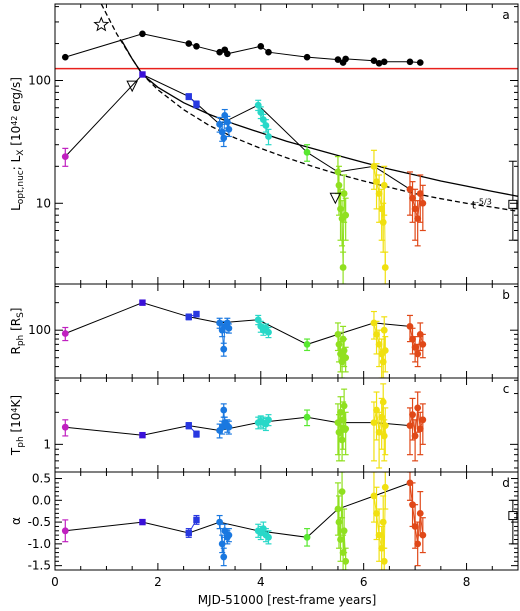 The height and width of the screenshot is (611, 520). I want to click on x-tick-label: 2, so click(158, 582).